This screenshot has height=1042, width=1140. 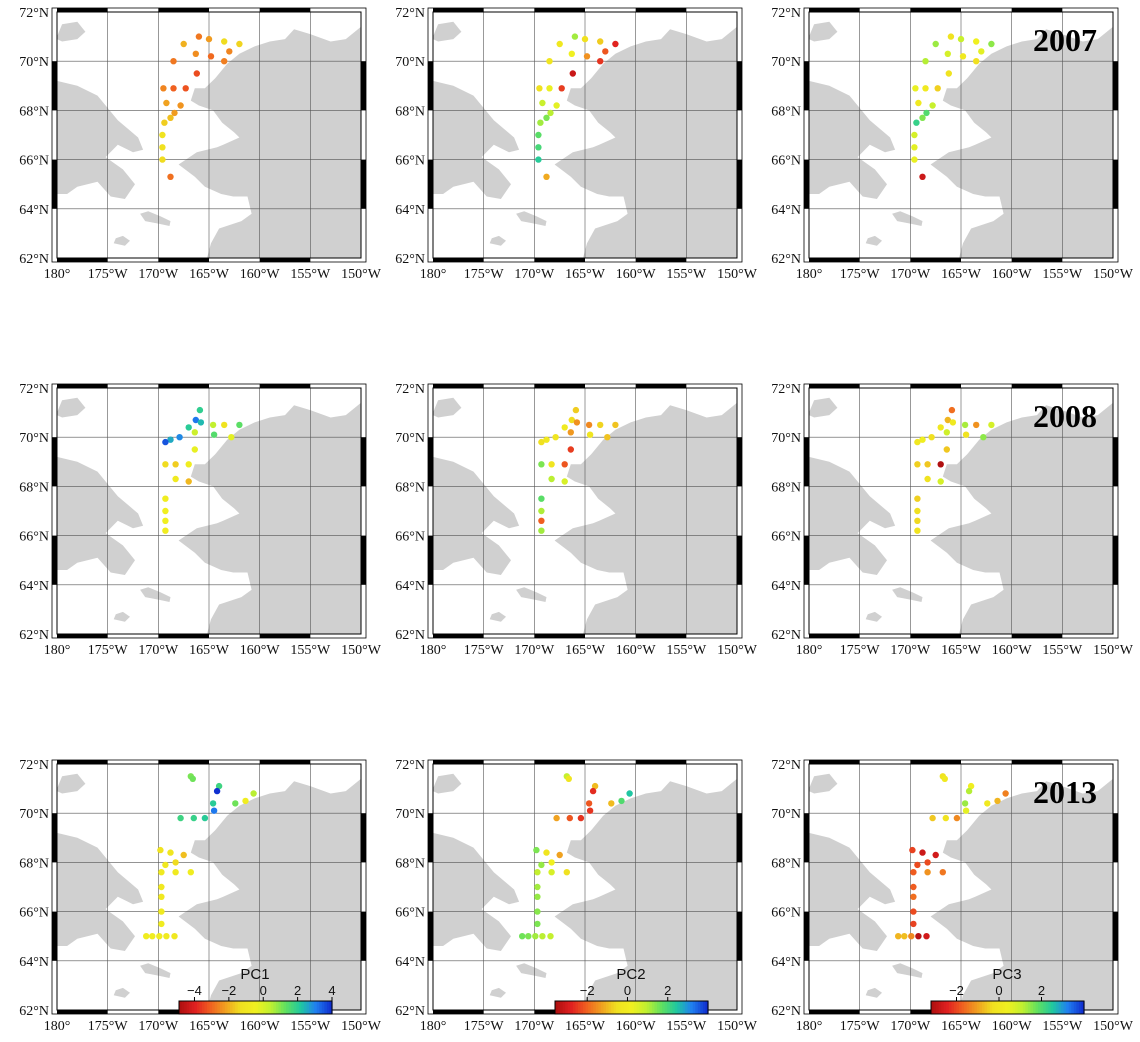 What do you see at coordinates (410, 161) in the screenshot?
I see `lat-tick-label: 66°N` at bounding box center [410, 161].